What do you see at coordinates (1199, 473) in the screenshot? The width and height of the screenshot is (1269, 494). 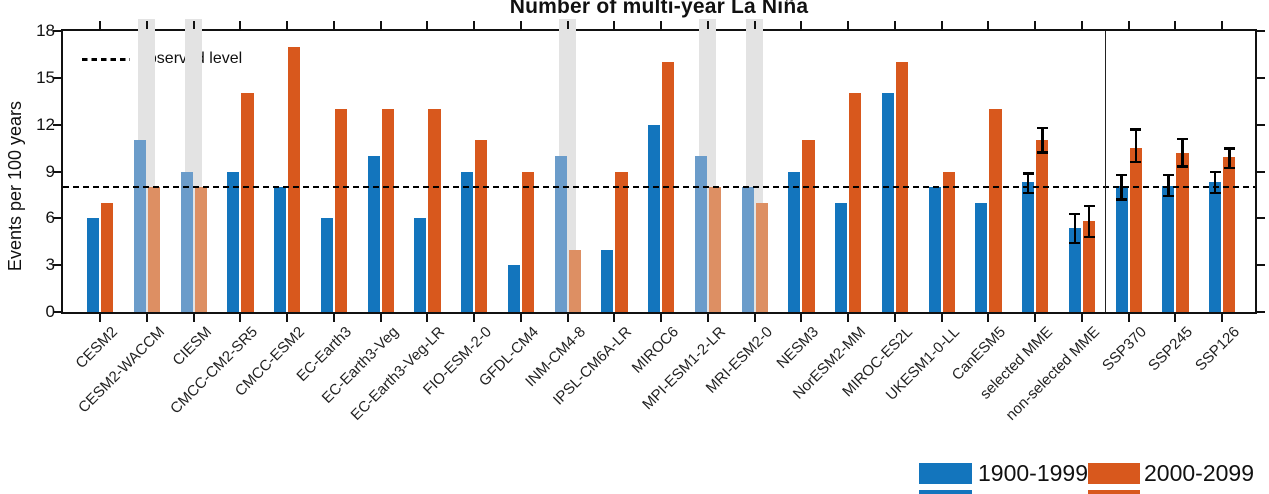 I see `legend-label-2000-2099: 2000-2099` at bounding box center [1199, 473].